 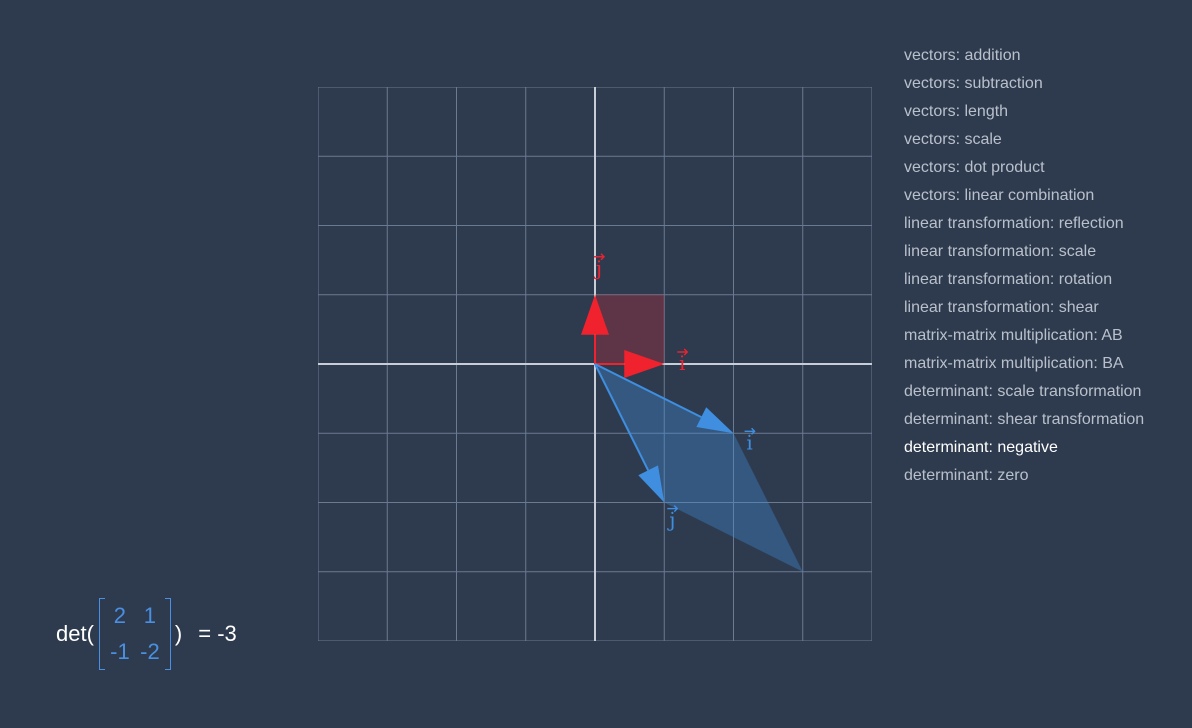 I want to click on menu-item: determinant: scale transformation, so click(x=1023, y=391).